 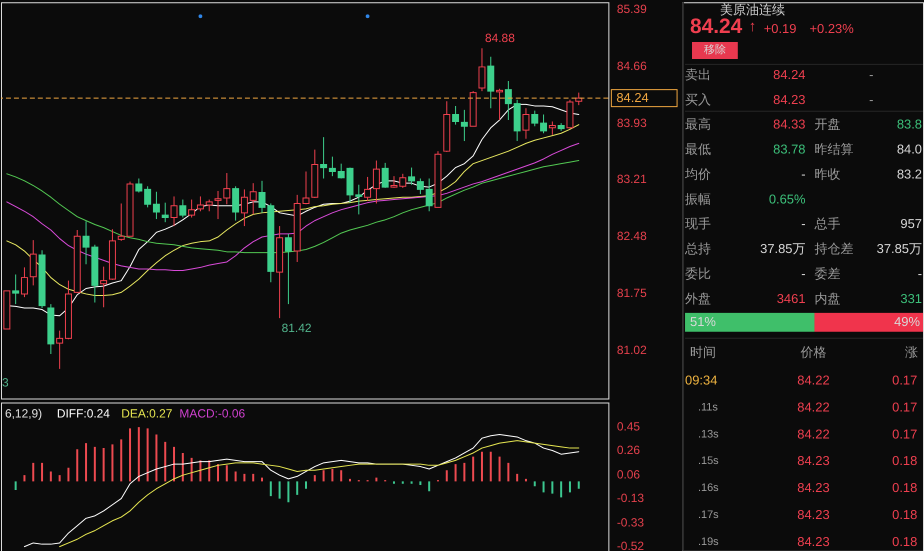 I want to click on text: 开盘, so click(x=827, y=124).